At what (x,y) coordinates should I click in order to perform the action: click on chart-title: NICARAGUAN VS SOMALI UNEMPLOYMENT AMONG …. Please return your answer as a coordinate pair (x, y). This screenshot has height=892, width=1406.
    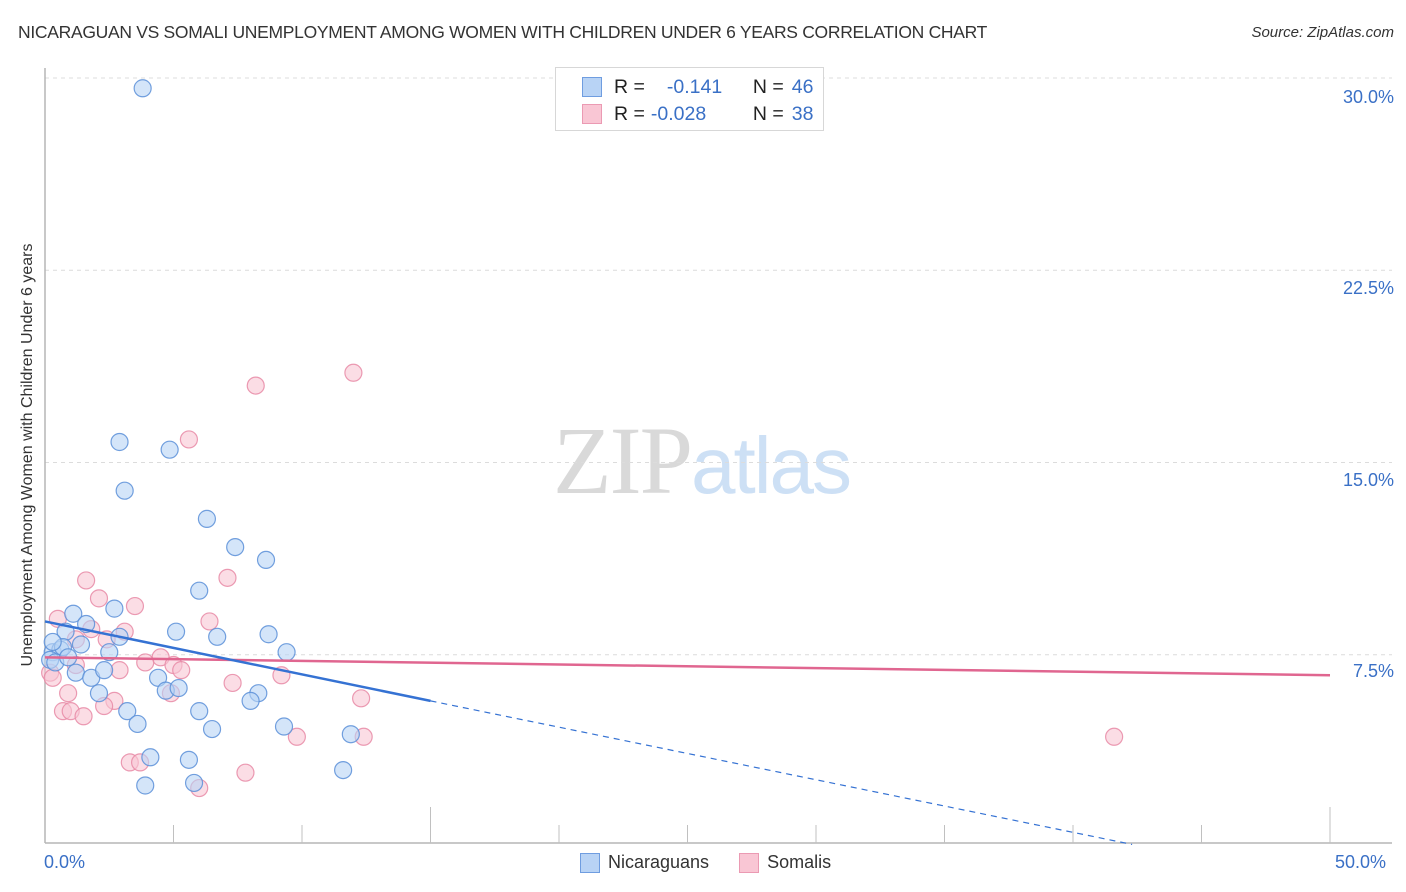
    Looking at the image, I should click on (503, 32).